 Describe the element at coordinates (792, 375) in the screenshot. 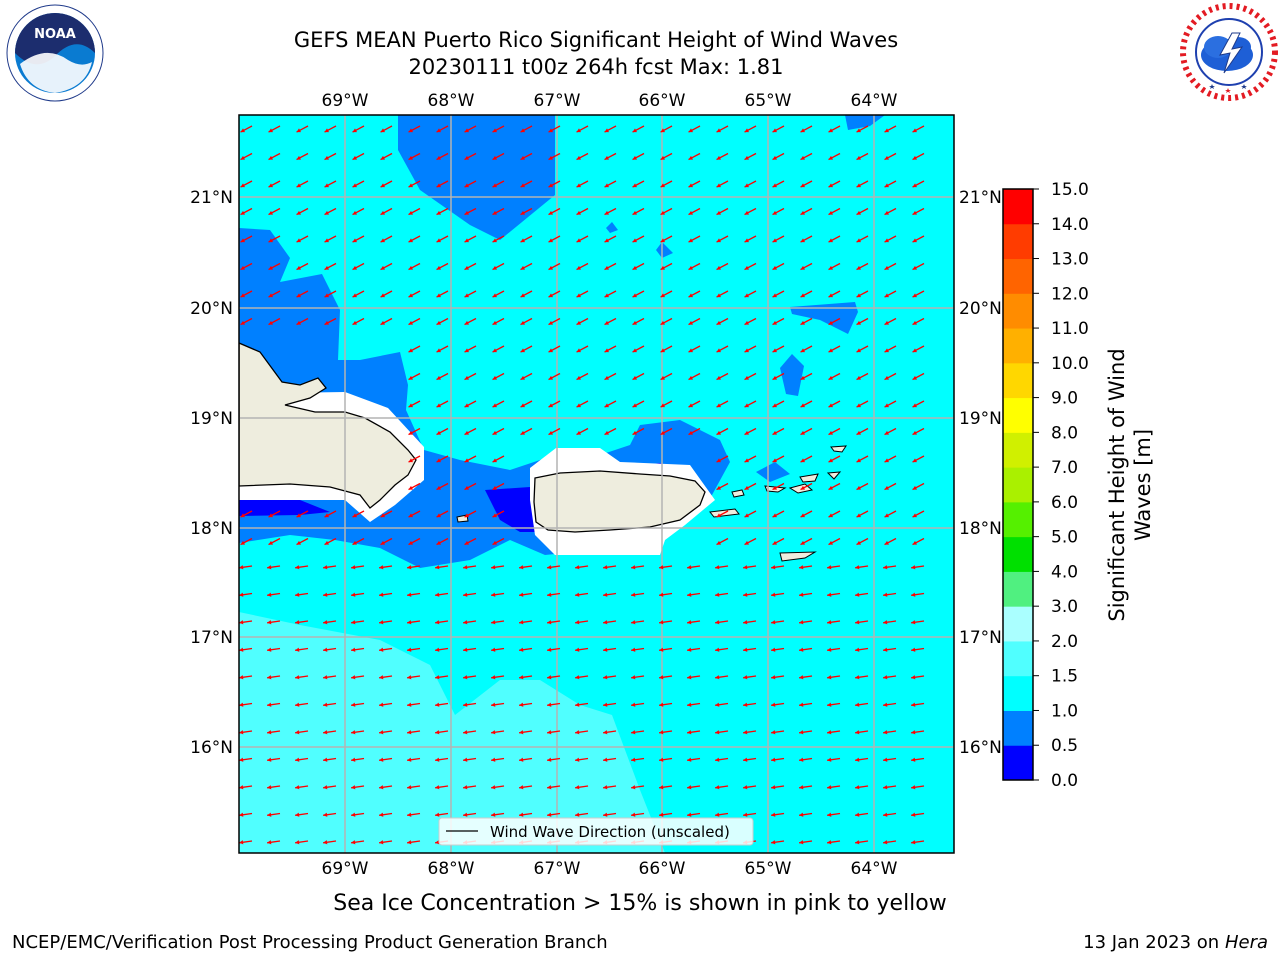

I see `wave-field-patch` at that location.